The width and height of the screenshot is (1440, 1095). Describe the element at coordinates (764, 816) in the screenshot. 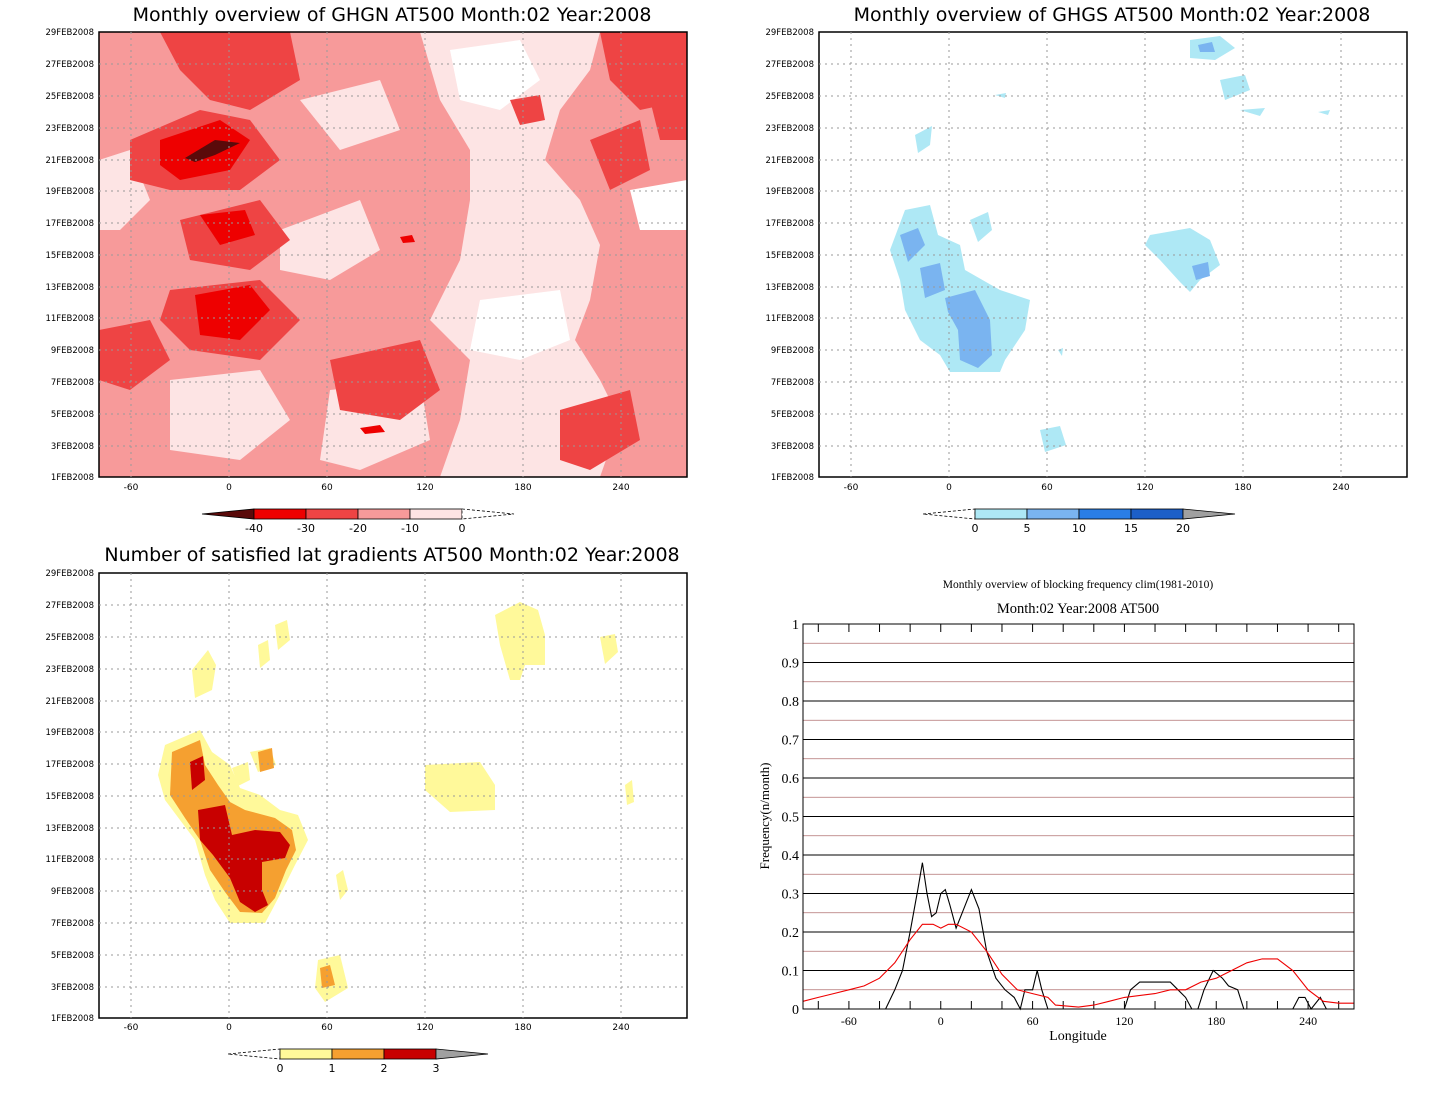

I see `blocking-y-axis-label: Frequency(n/month)` at that location.